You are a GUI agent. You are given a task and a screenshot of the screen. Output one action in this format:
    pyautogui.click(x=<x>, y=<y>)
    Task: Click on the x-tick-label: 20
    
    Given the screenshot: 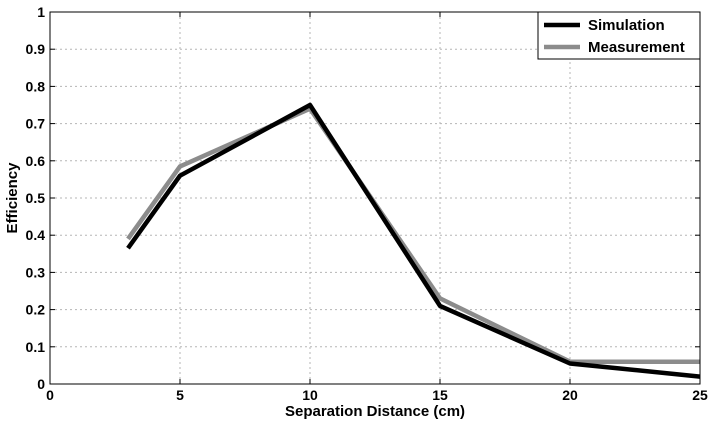 What is the action you would take?
    pyautogui.click(x=570, y=395)
    